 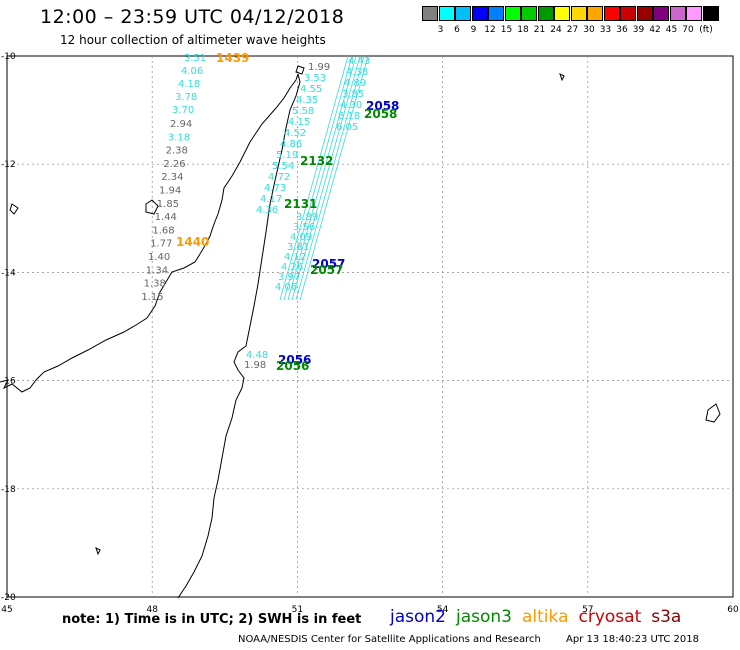 What do you see at coordinates (297, 610) in the screenshot?
I see `lon-tick-label: 51` at bounding box center [297, 610].